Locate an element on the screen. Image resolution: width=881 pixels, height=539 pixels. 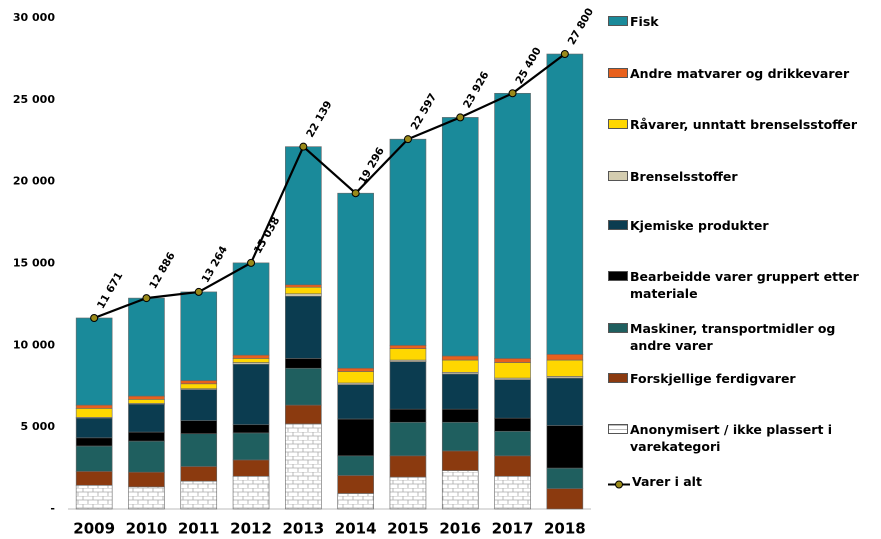
x-tick-label: 2017 is located at coordinates (513, 529).